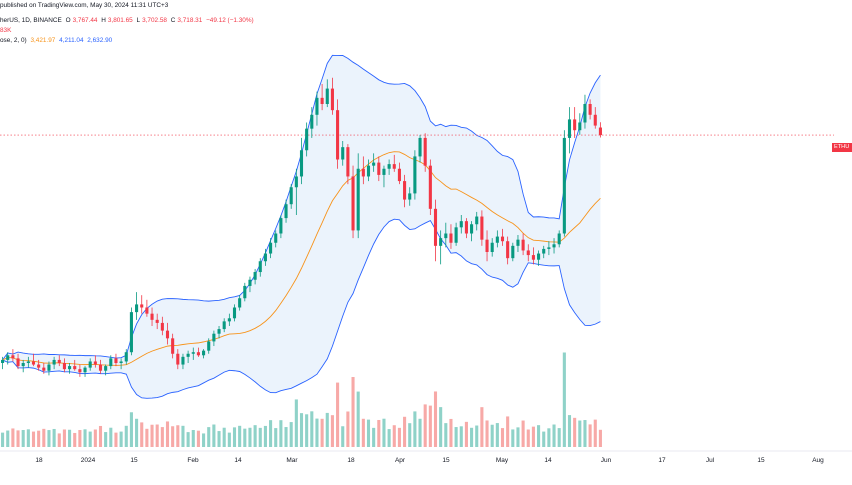 The image size is (852, 485). What do you see at coordinates (606, 460) in the screenshot?
I see `x-tick-label: Jun` at bounding box center [606, 460].